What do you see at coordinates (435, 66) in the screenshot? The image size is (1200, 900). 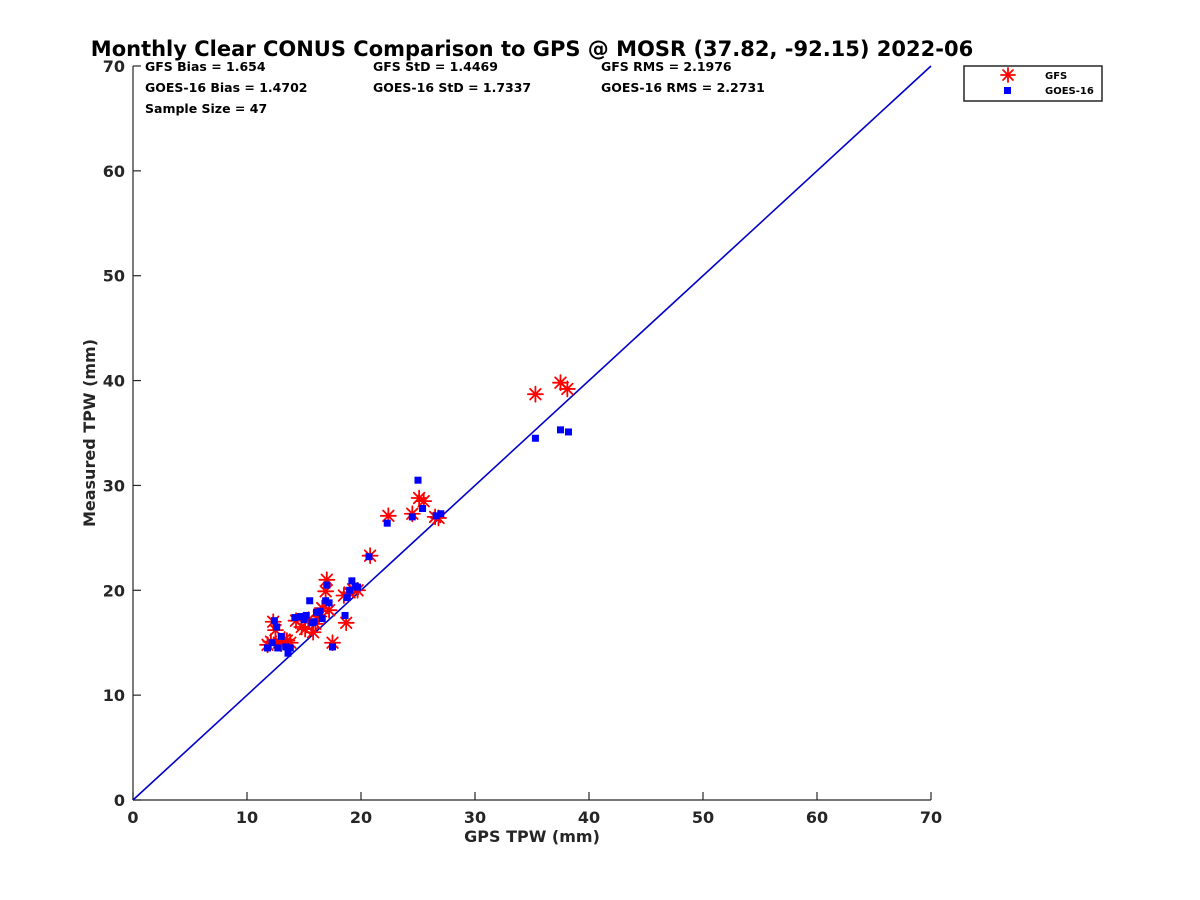 I see `stat-gfs-std: GFS StD = 1.4469` at bounding box center [435, 66].